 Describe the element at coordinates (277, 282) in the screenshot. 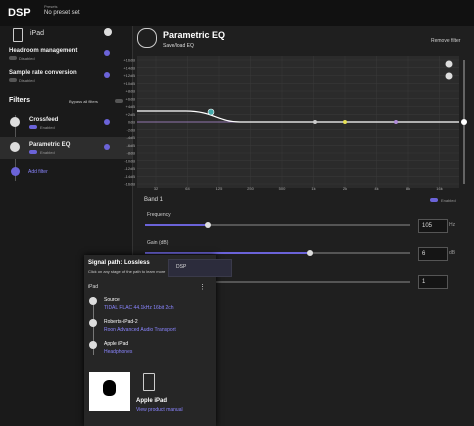

I see `q-slider` at that location.